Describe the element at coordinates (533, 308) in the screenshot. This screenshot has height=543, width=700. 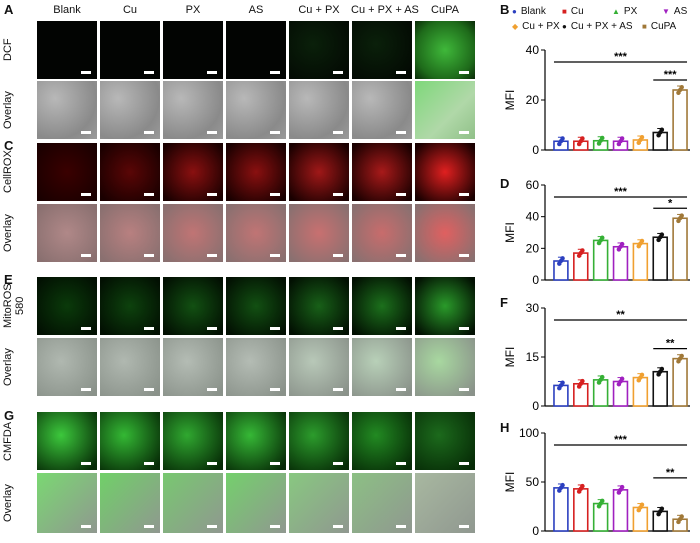
I see `y-tick-label: 30` at that location.